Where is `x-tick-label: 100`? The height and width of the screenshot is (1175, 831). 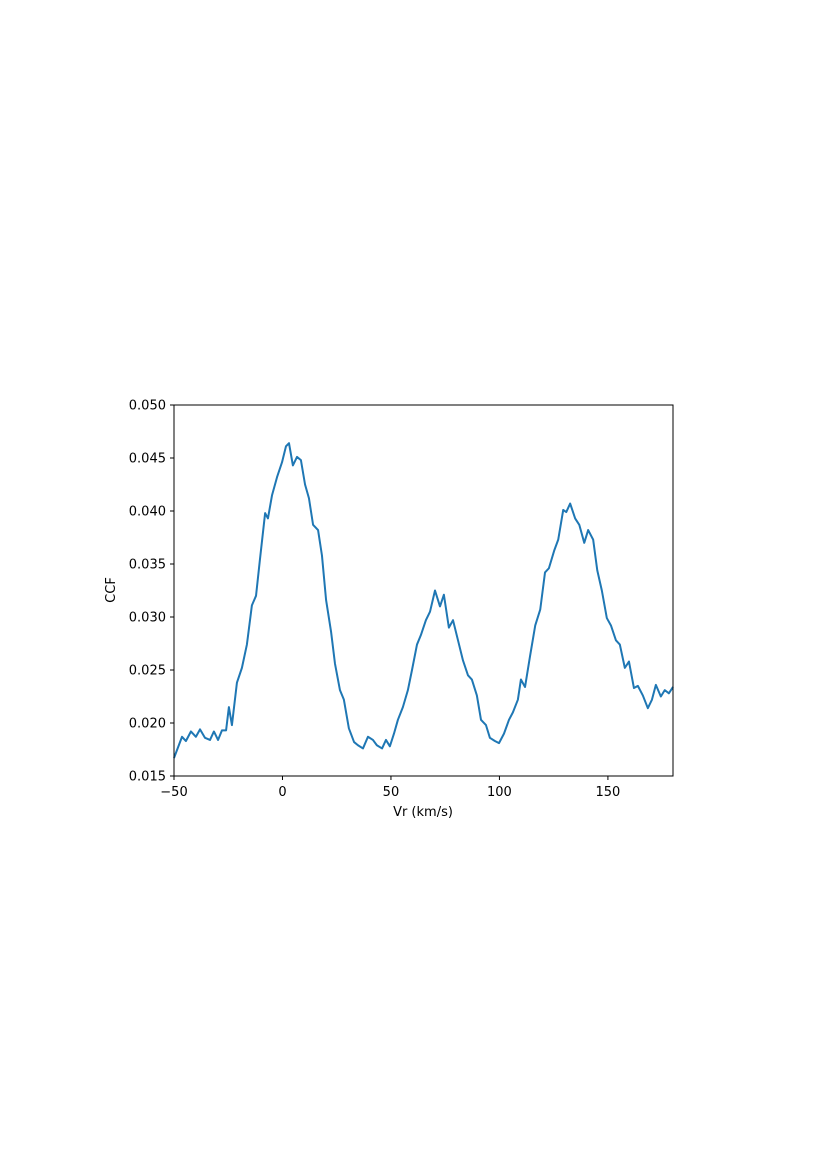 x-tick-label: 100 is located at coordinates (499, 792).